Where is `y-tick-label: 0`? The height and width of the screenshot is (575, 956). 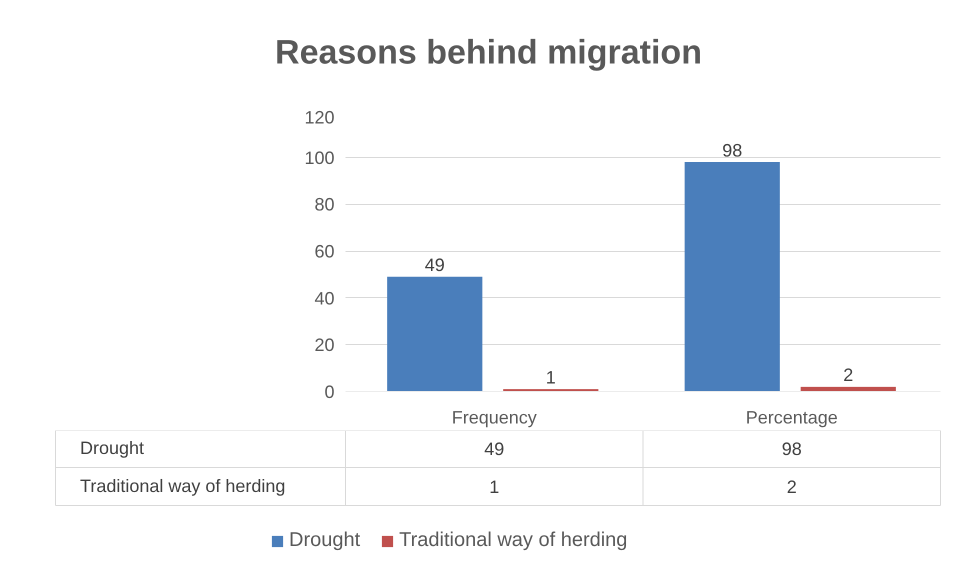 y-tick-label: 0 is located at coordinates (329, 392).